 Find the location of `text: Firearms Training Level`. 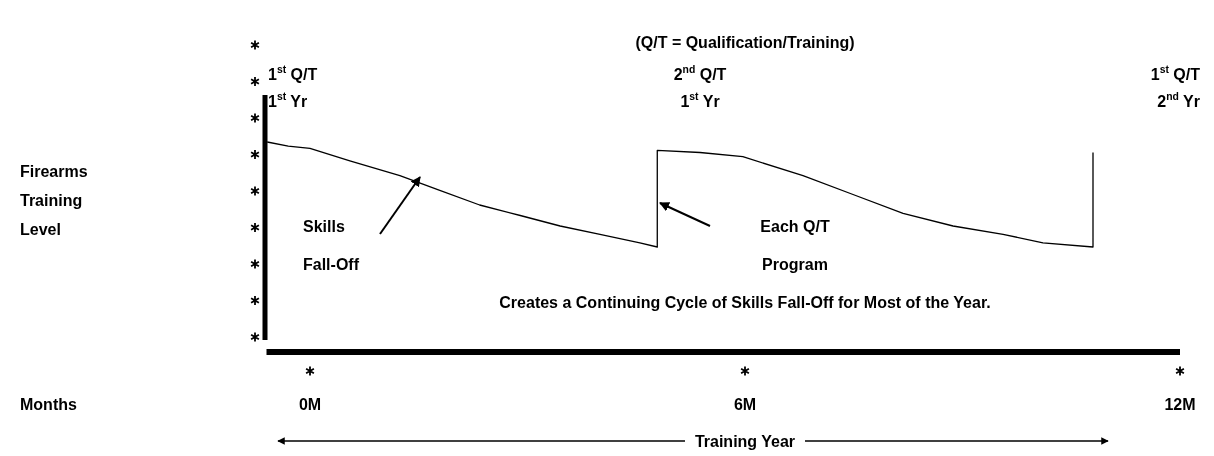

text: Firearms Training Level is located at coordinates (54, 200).